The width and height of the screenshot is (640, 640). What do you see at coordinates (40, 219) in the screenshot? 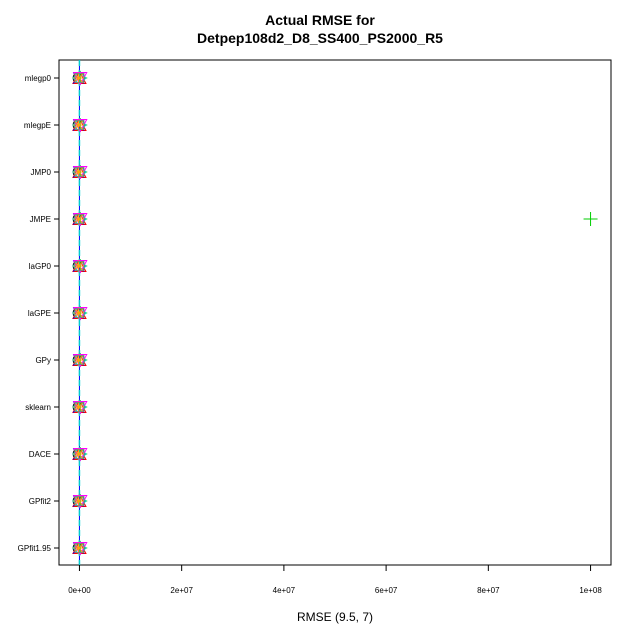
I see `y-tick-label: JMPE` at bounding box center [40, 219].